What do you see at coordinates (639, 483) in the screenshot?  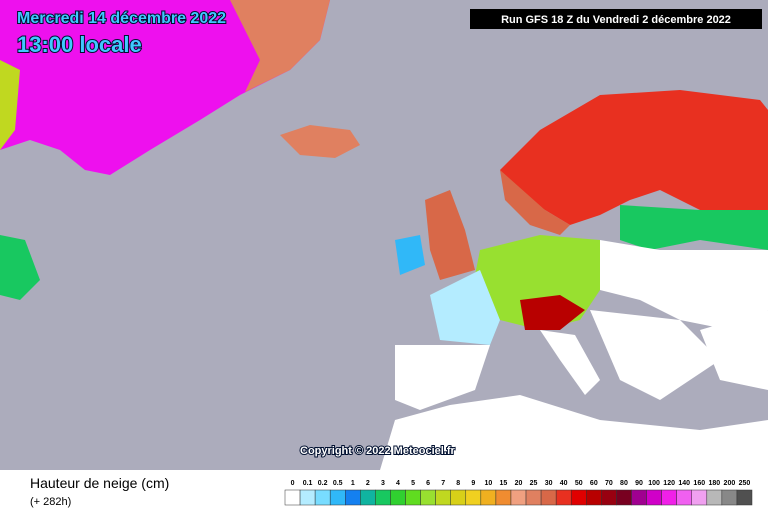 I see `legend-label: 90` at bounding box center [639, 483].